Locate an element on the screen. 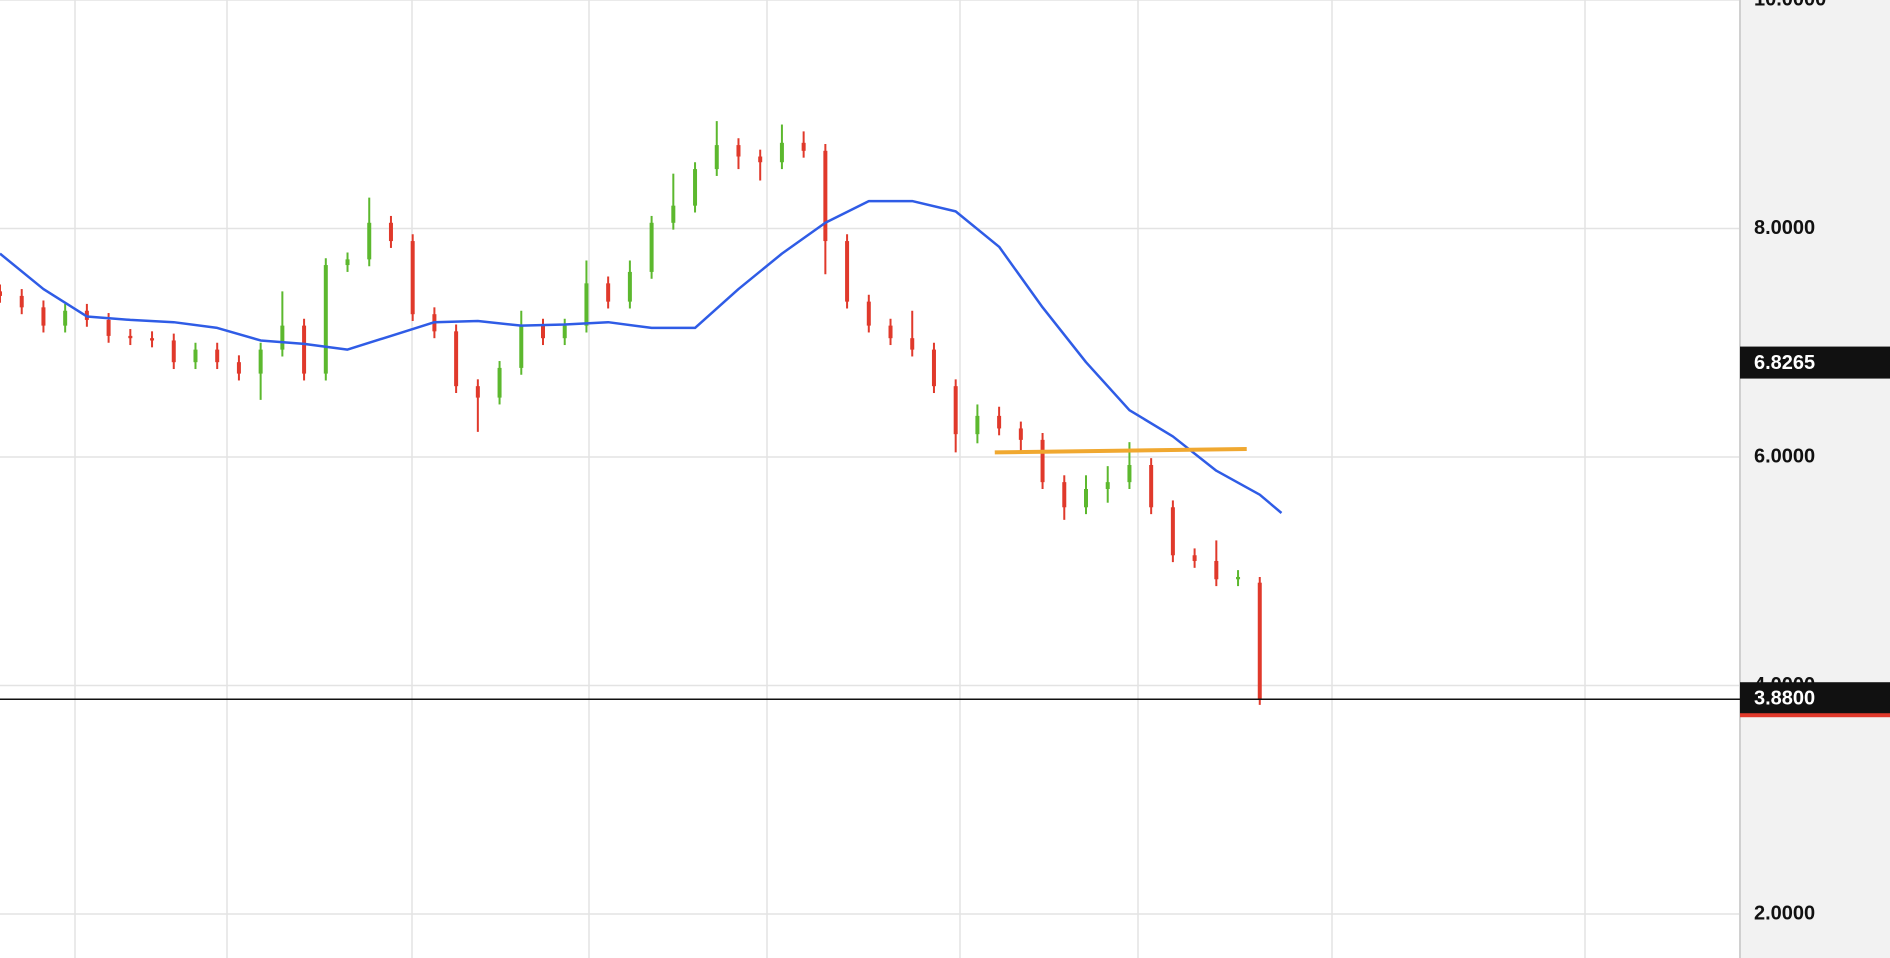 The image size is (1890, 958). trend-line is located at coordinates (1120, 451).